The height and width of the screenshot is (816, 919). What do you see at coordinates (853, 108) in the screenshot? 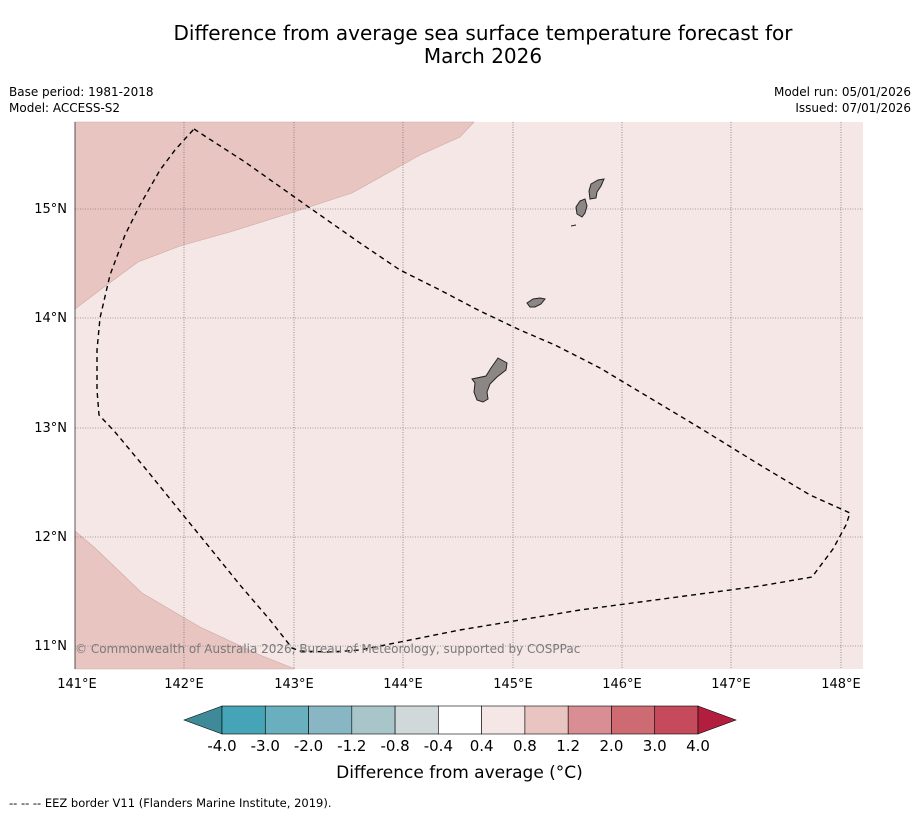
I see `issued-date: Issued: 07/01/2026` at bounding box center [853, 108].